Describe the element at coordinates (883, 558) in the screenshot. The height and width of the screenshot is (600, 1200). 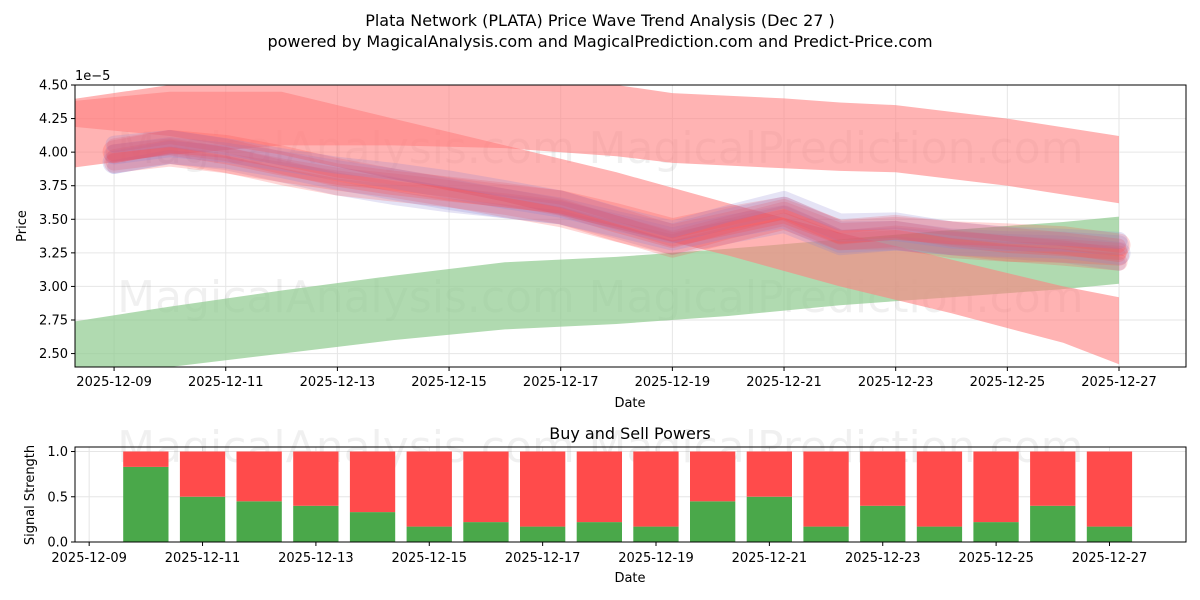
I see `signal-x-tick-label: 2025-12-23` at that location.